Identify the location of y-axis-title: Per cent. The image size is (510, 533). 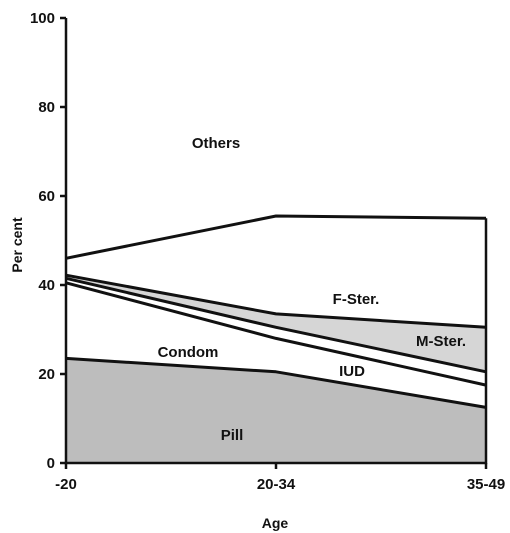
(17, 245).